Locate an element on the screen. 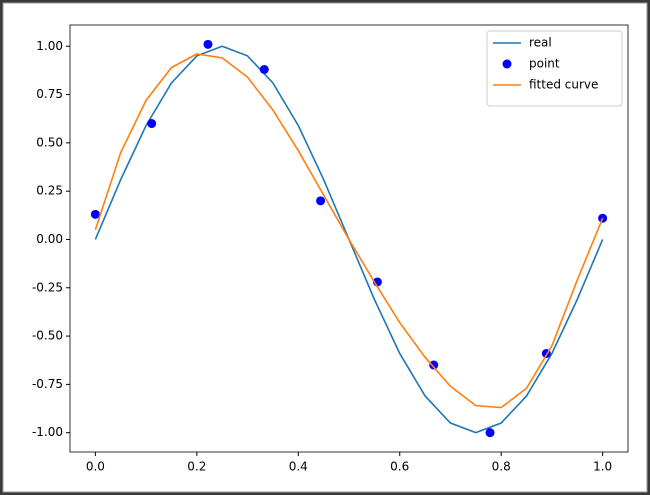 The width and height of the screenshot is (650, 495). legend-label: real is located at coordinates (540, 43).